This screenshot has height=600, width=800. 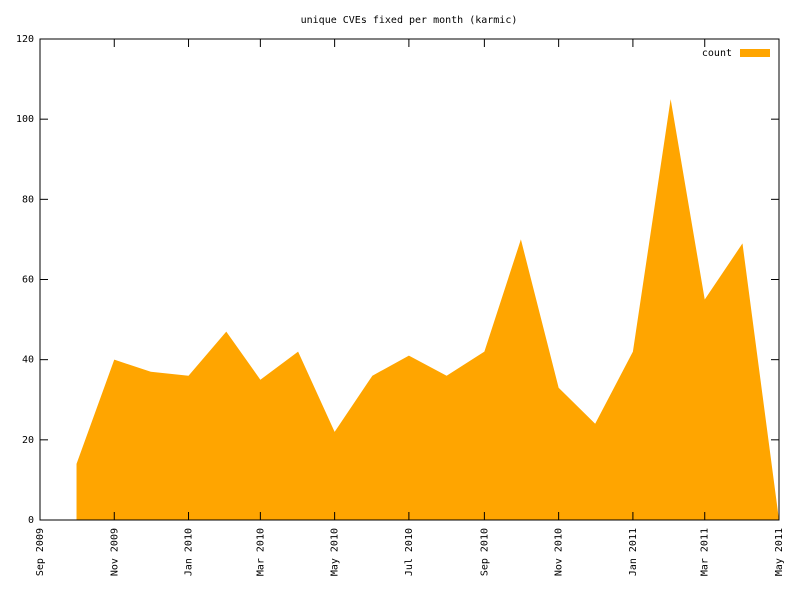 I want to click on y-tick-label: 100, so click(x=25, y=119).